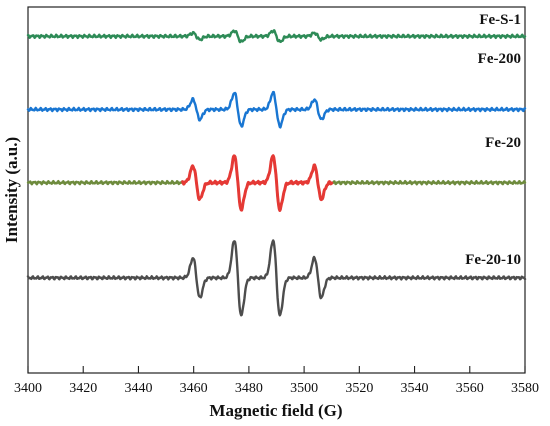 The width and height of the screenshot is (550, 426). Describe the element at coordinates (138, 388) in the screenshot. I see `x-tick-label-3440: 3440` at that location.